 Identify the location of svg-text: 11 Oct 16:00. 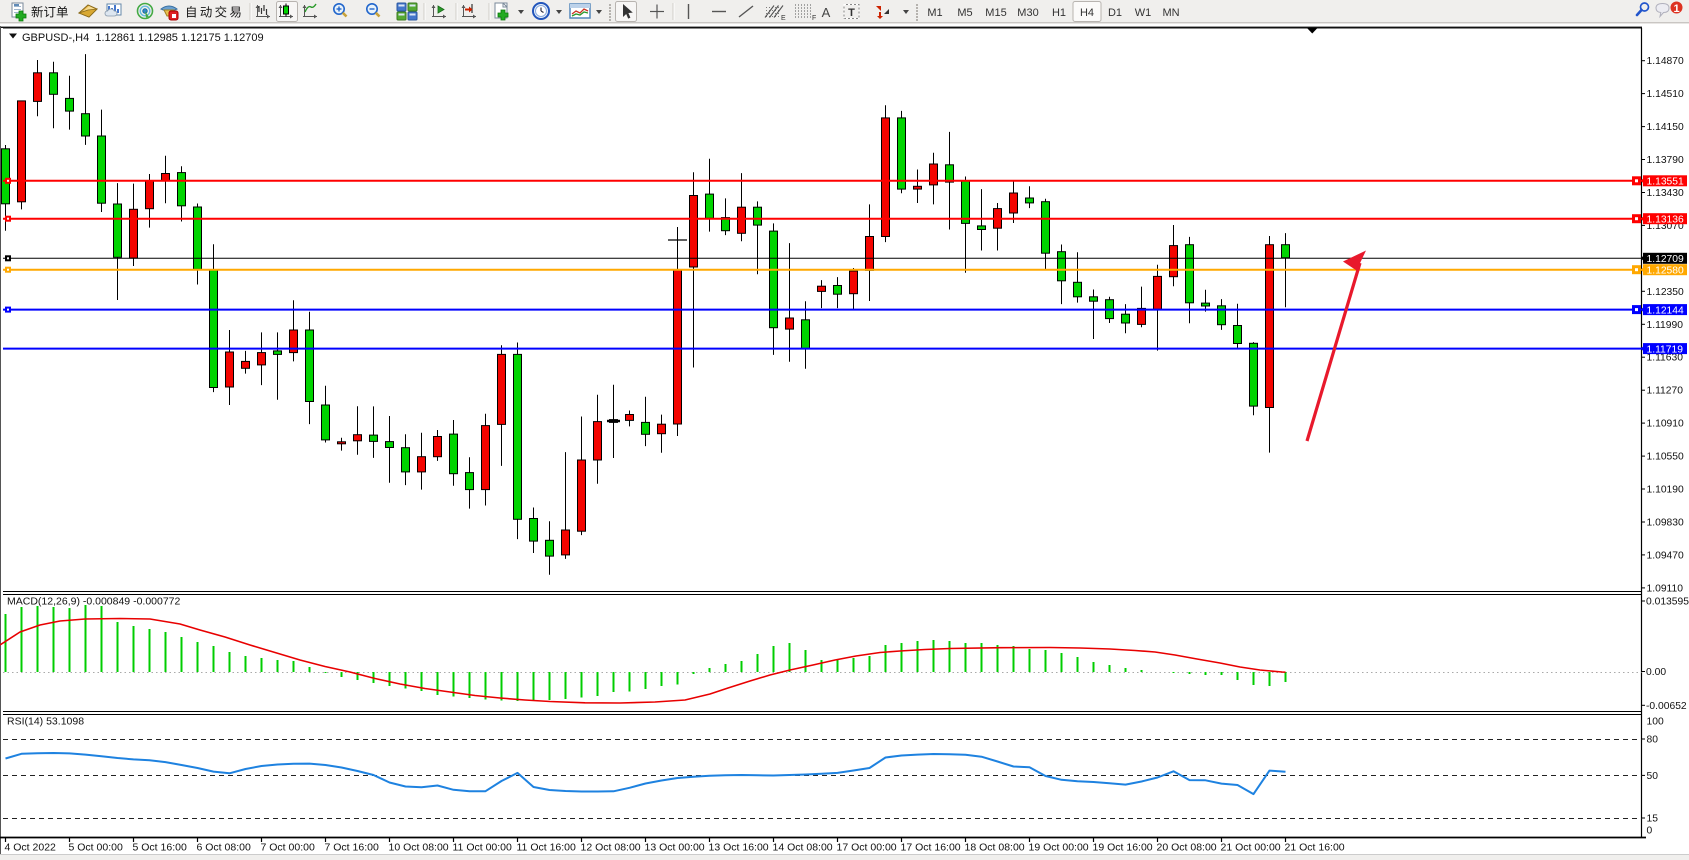
(547, 848).